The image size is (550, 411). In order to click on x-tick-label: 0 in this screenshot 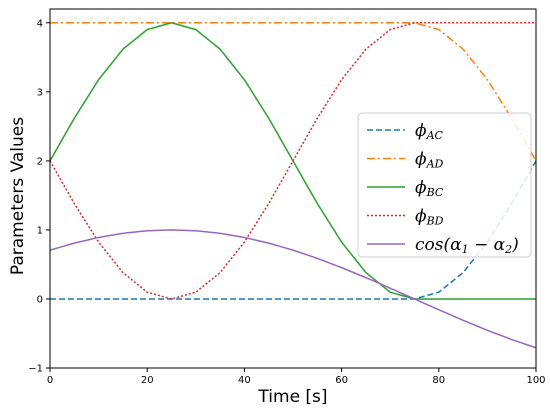, I will do `click(50, 380)`.